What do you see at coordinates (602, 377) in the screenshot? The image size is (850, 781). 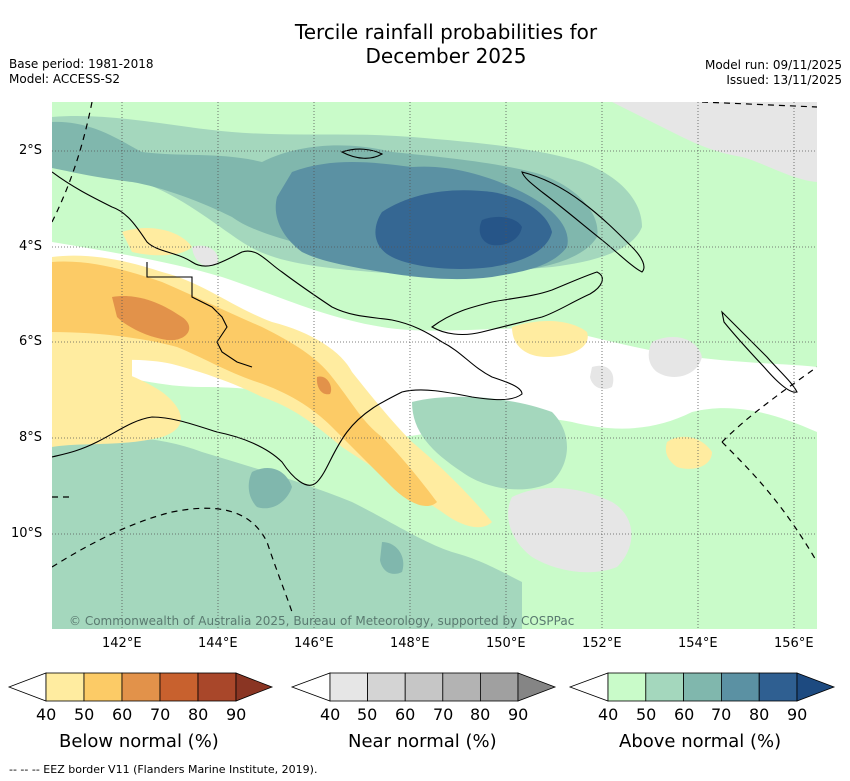 I see `near-50-e2-region` at bounding box center [602, 377].